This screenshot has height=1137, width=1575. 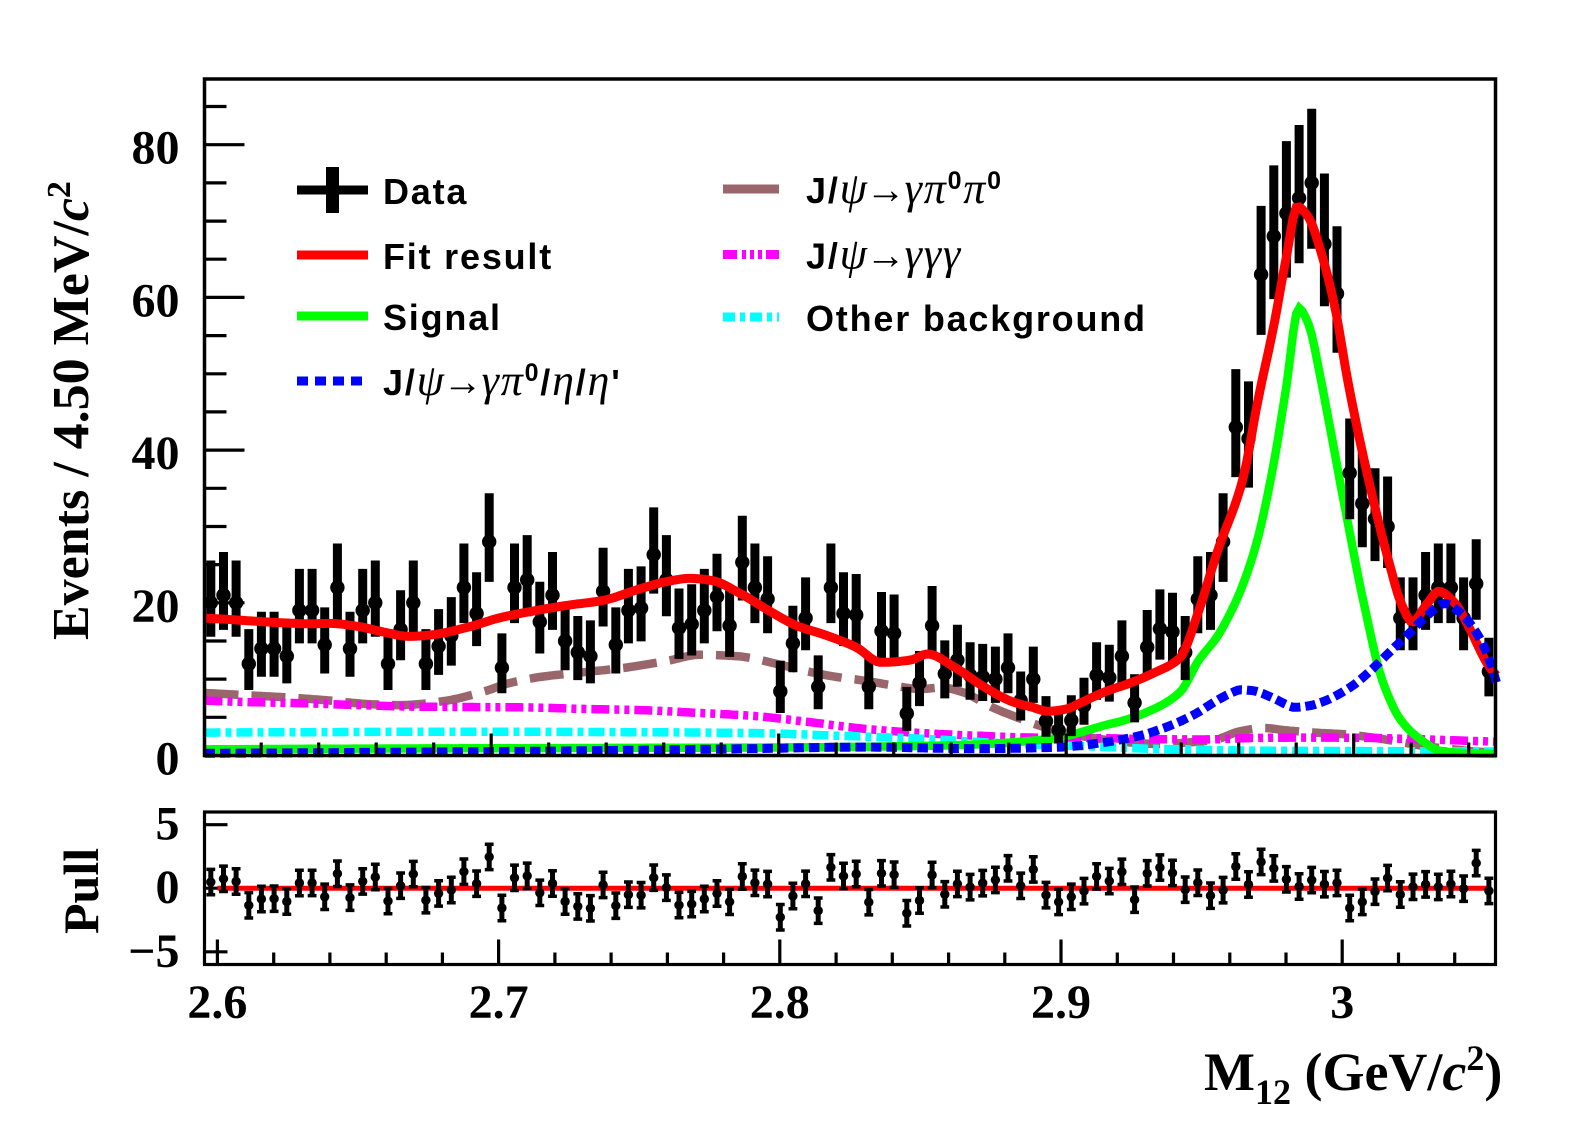 I want to click on svg-text: J/ψ→γπ0/η/η', so click(x=502, y=380).